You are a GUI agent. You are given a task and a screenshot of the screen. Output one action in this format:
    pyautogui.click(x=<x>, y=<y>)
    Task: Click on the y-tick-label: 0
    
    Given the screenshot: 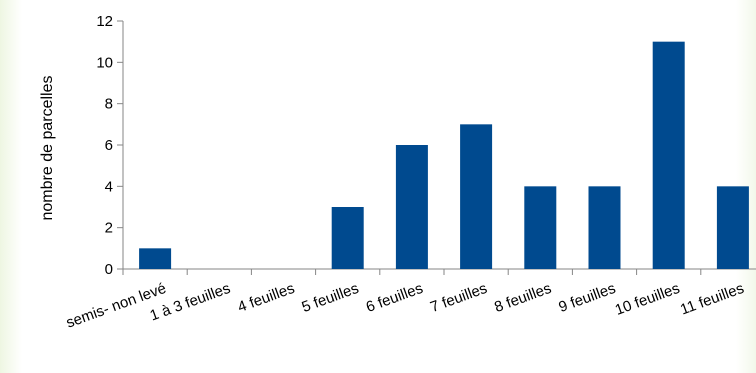 What is the action you would take?
    pyautogui.click(x=109, y=269)
    